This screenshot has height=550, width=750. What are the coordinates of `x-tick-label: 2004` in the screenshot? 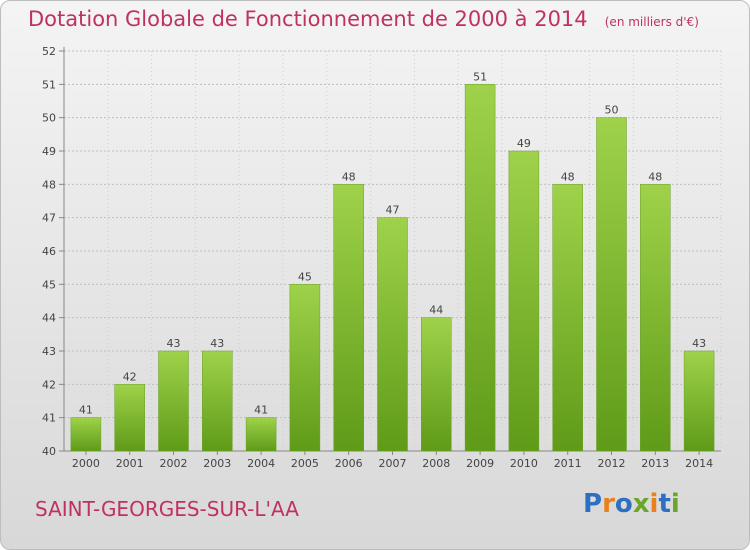 It's located at (261, 463).